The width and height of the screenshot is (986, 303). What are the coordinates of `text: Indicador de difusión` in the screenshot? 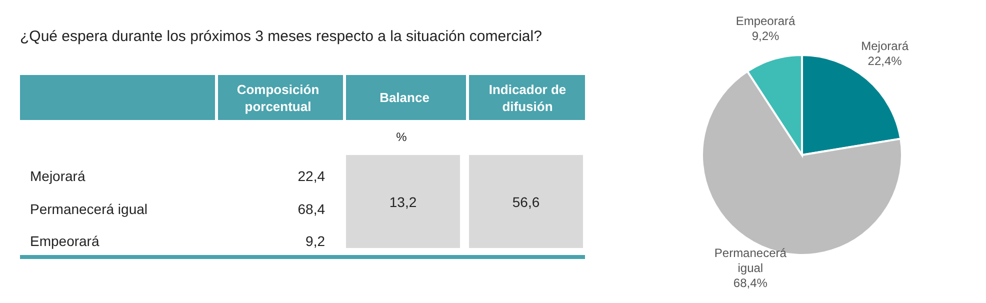 It's located at (526, 97).